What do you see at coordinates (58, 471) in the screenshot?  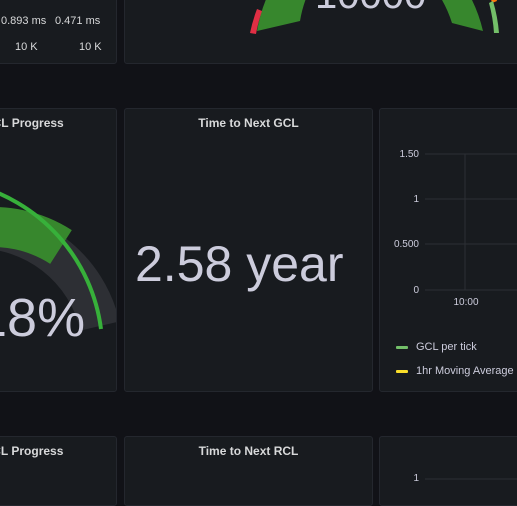 I see `rcl-progress-panel: RCL Progress` at bounding box center [58, 471].